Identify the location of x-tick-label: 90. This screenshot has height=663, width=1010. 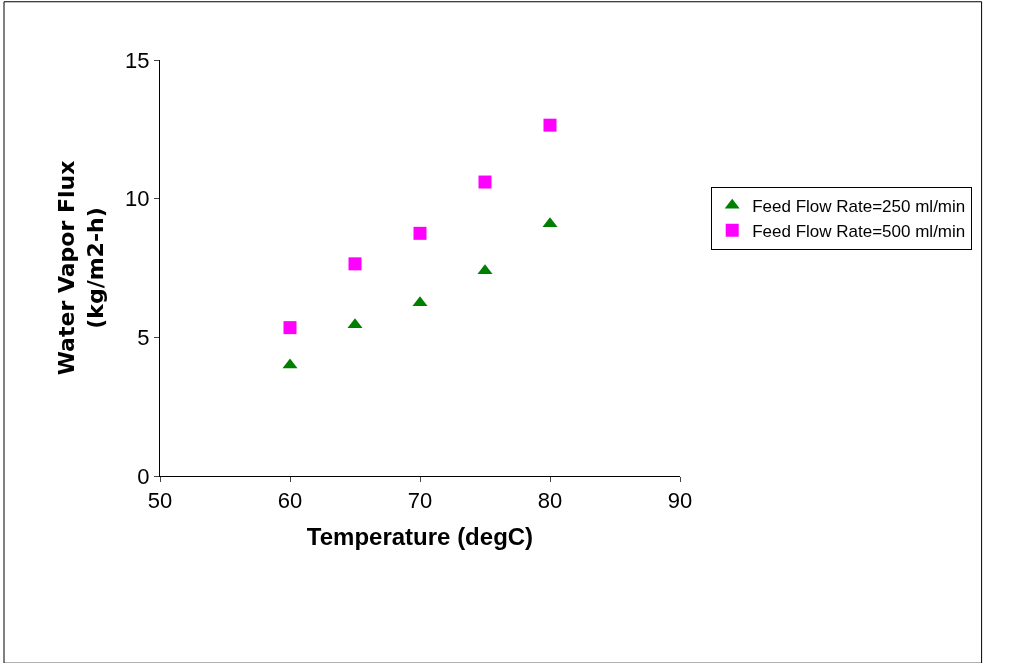
(680, 501).